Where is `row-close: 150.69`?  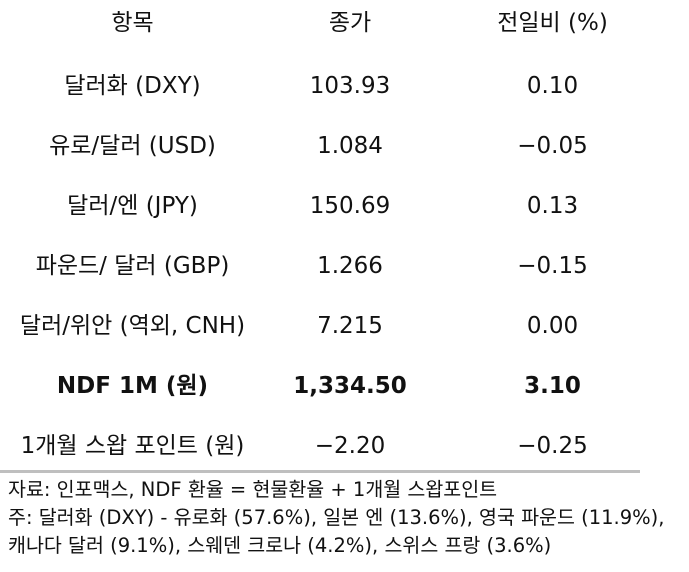 row-close: 150.69 is located at coordinates (350, 206).